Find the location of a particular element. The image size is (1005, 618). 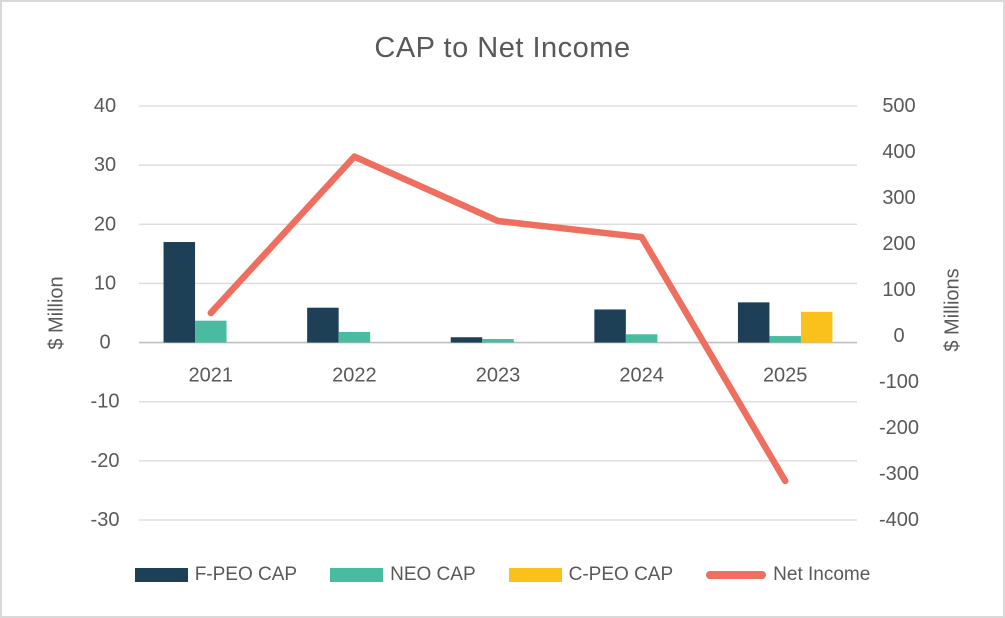

right-axis-tick-label: -300 is located at coordinates (899, 474).